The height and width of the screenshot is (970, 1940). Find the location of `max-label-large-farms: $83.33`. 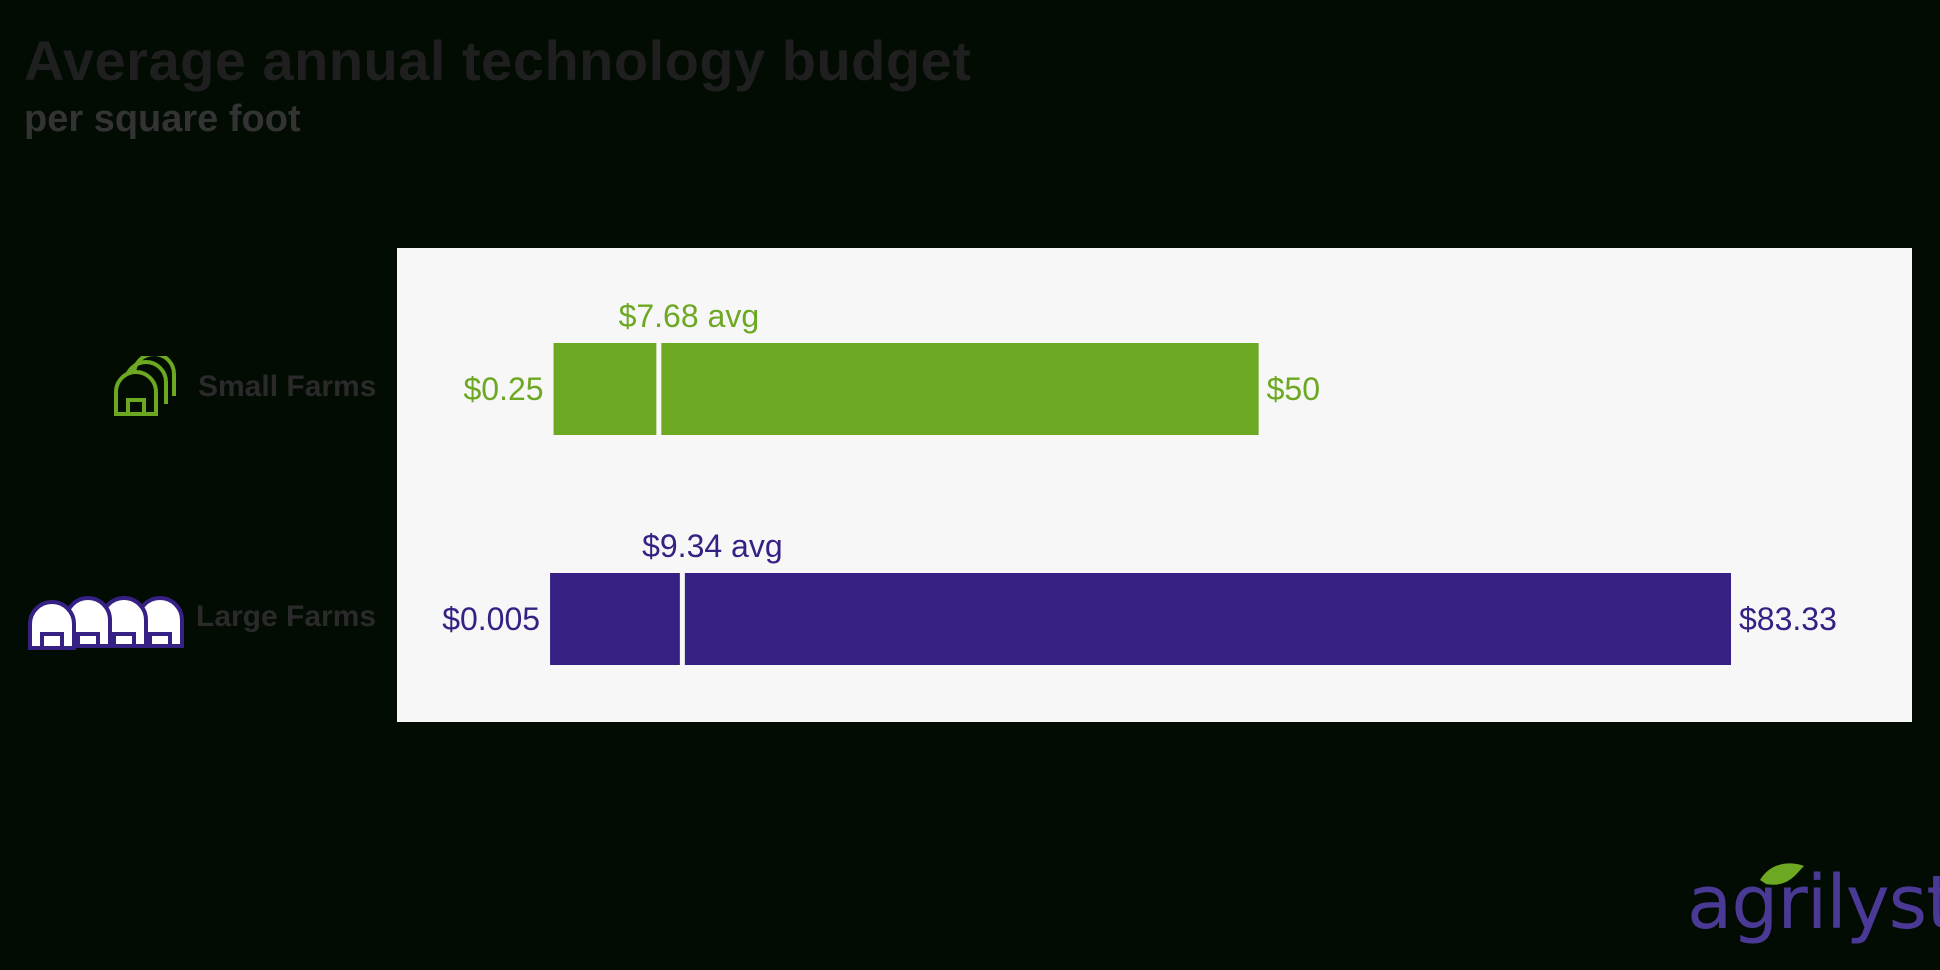

max-label-large-farms: $83.33 is located at coordinates (1788, 619).